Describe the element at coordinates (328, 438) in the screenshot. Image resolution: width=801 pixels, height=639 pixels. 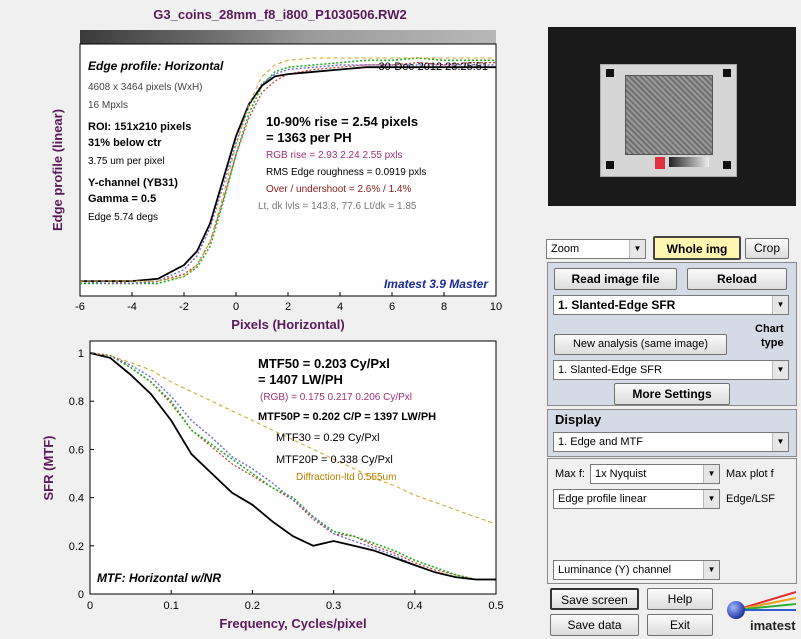
I see `mtf30-text: MTF30 = 0.29 Cy/Pxl` at that location.